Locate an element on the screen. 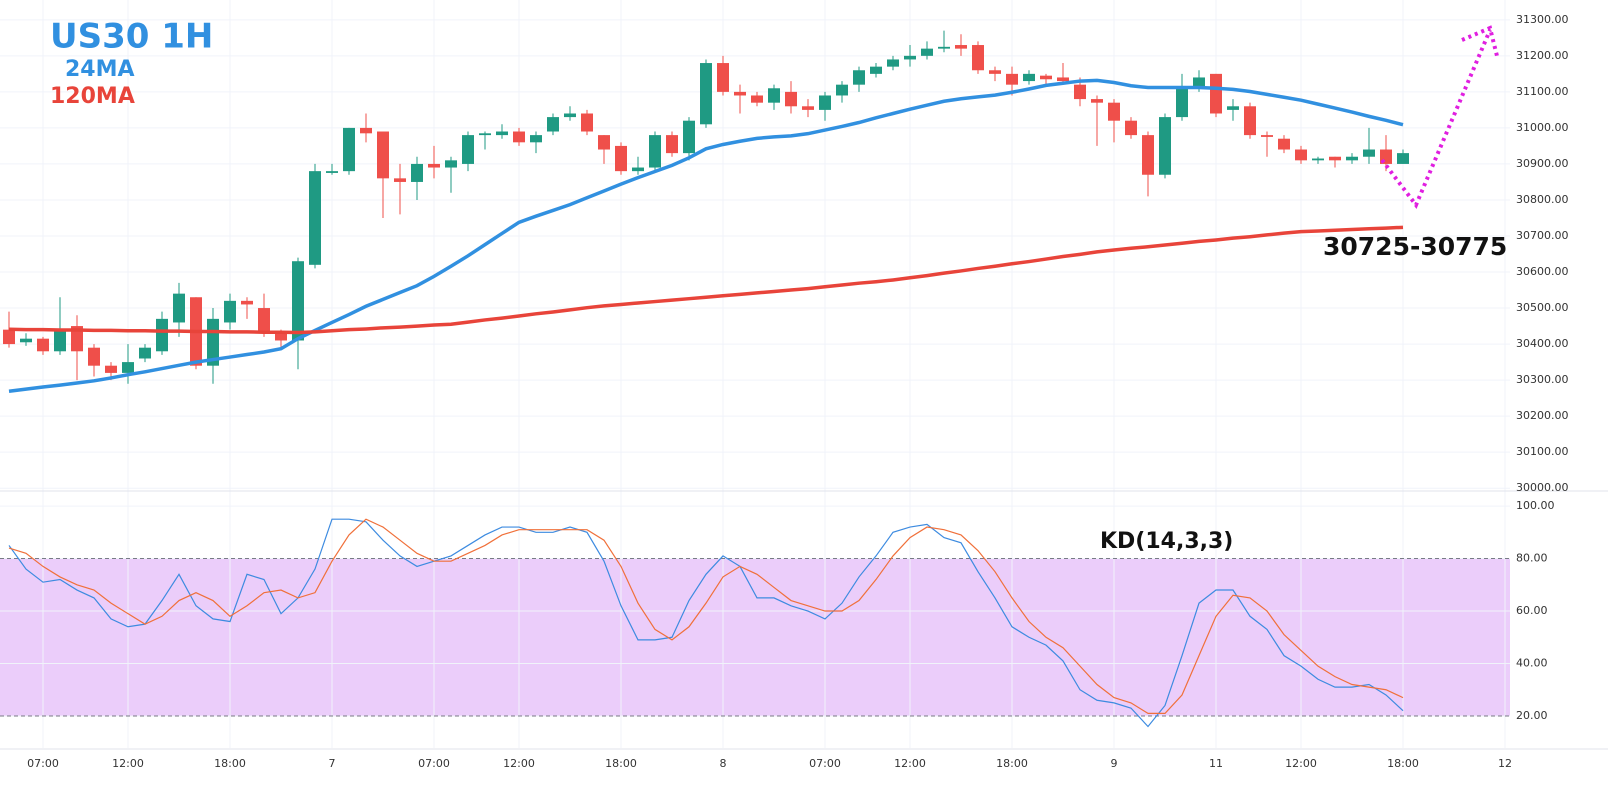  y-tick-label: 31300.00 is located at coordinates (1542, 19).